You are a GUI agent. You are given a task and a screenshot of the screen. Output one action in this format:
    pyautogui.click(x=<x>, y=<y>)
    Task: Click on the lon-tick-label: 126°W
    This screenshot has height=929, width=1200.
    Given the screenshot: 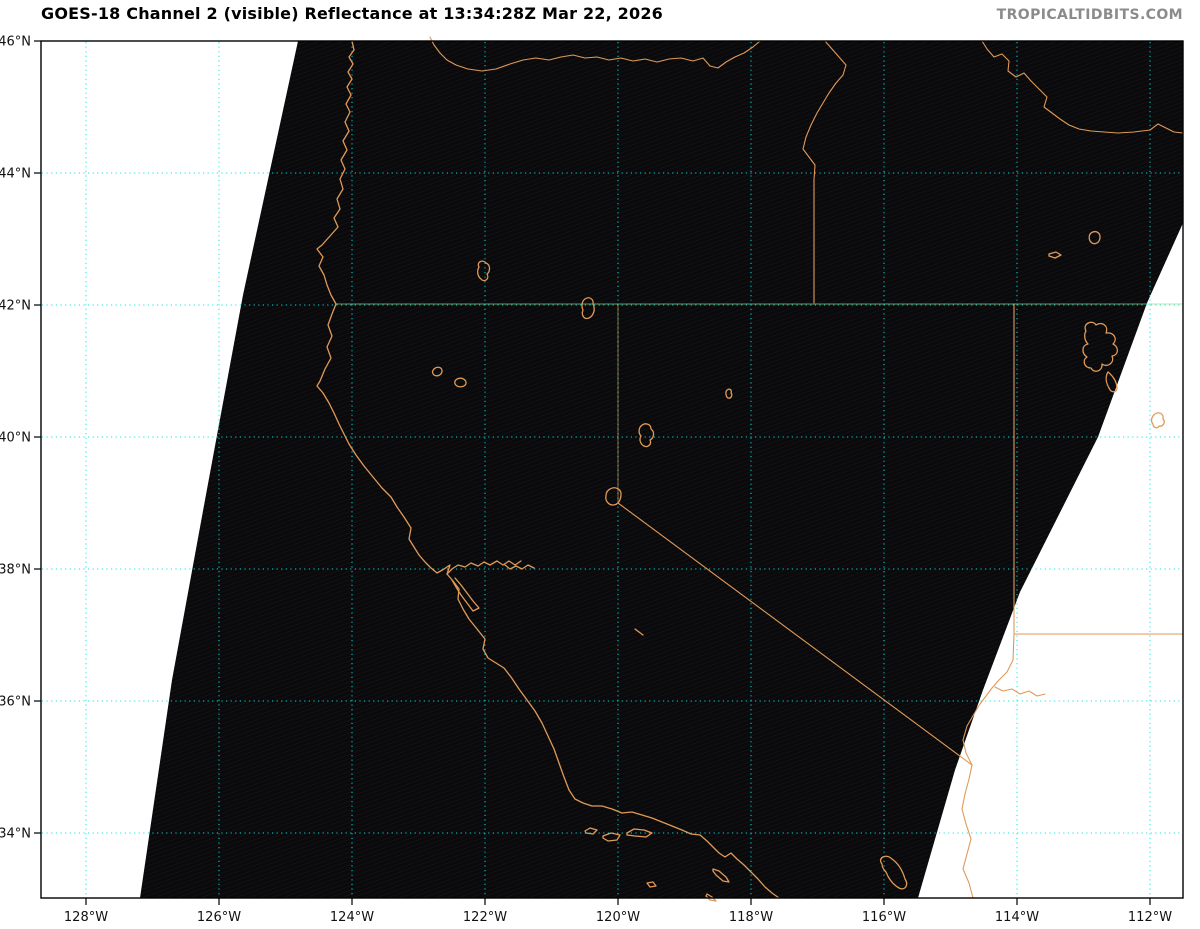 What is the action you would take?
    pyautogui.click(x=219, y=917)
    